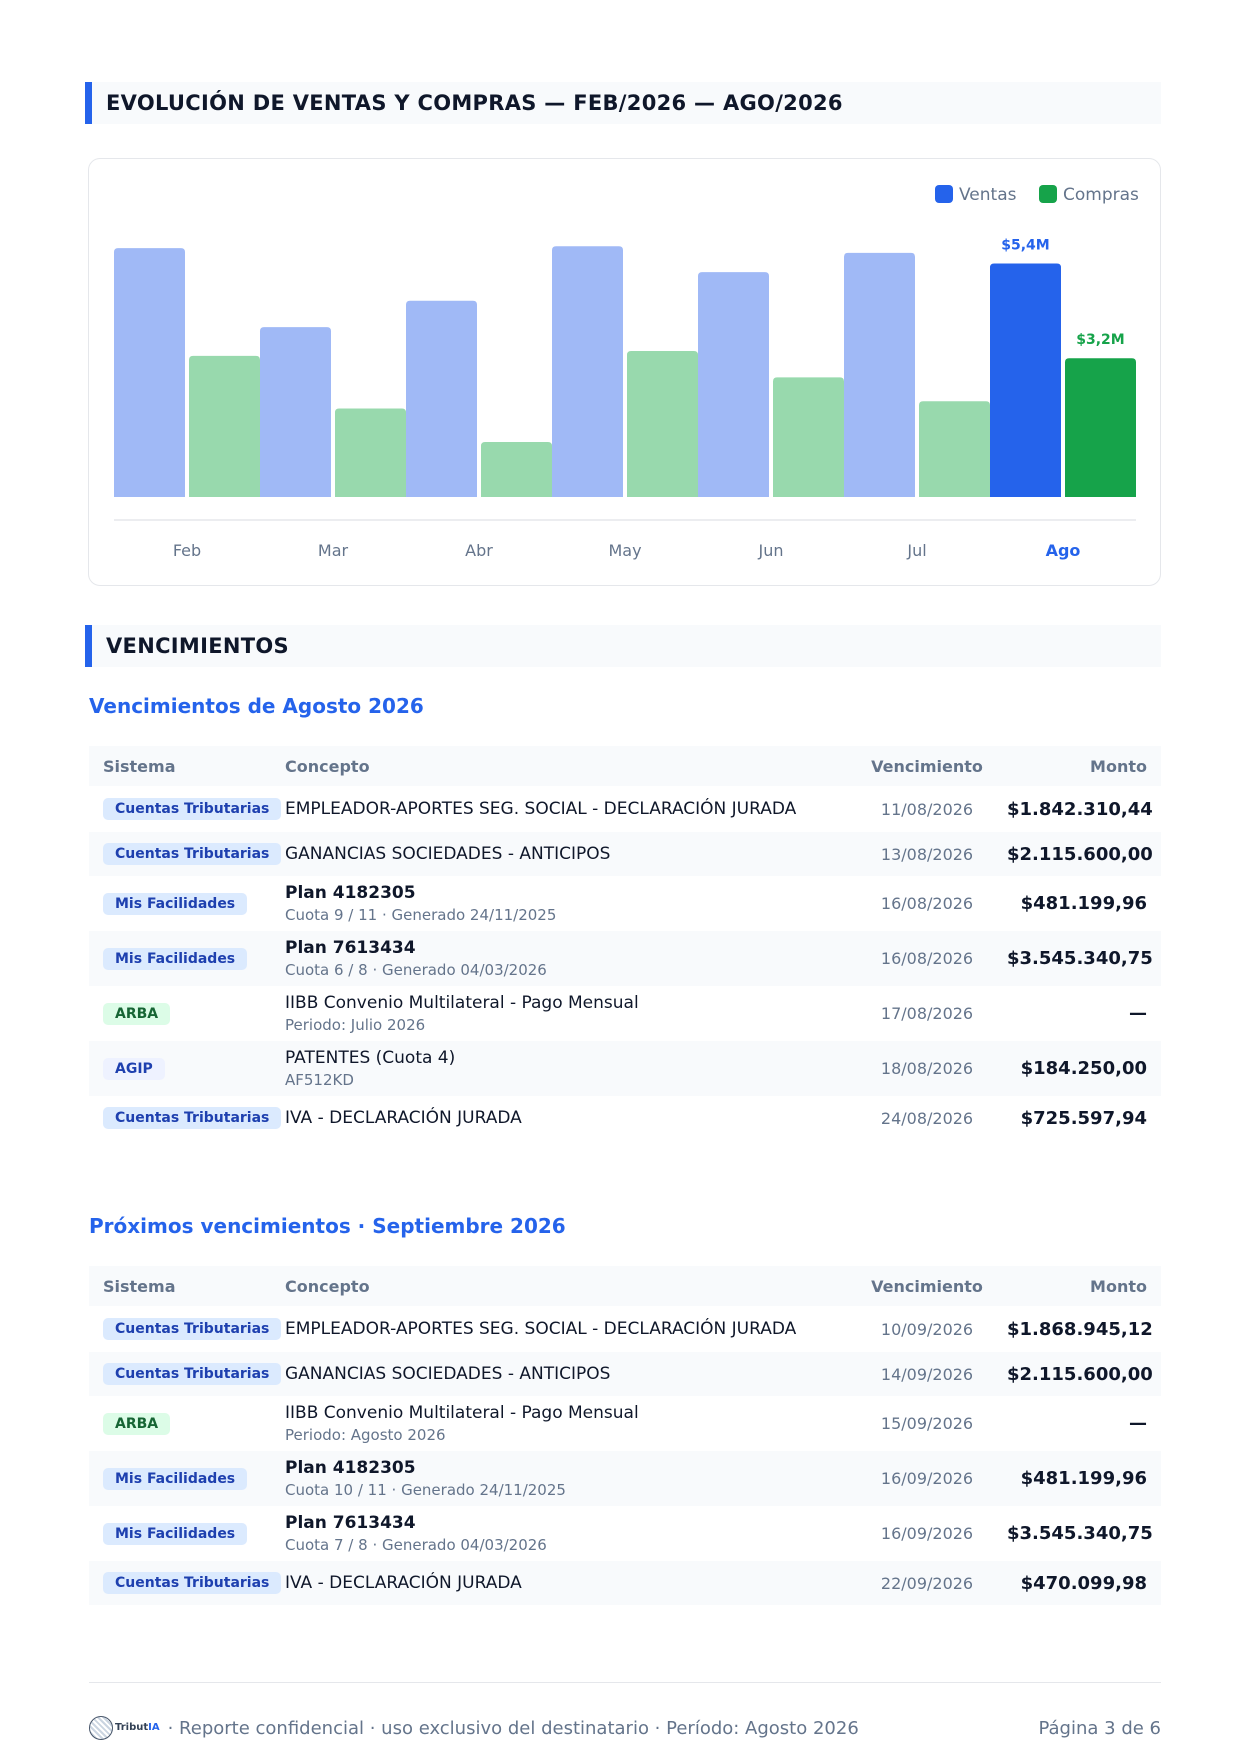 This screenshot has height=1754, width=1240. Describe the element at coordinates (927, 766) in the screenshot. I see `column-header-vencimiento: Vencimiento` at that location.